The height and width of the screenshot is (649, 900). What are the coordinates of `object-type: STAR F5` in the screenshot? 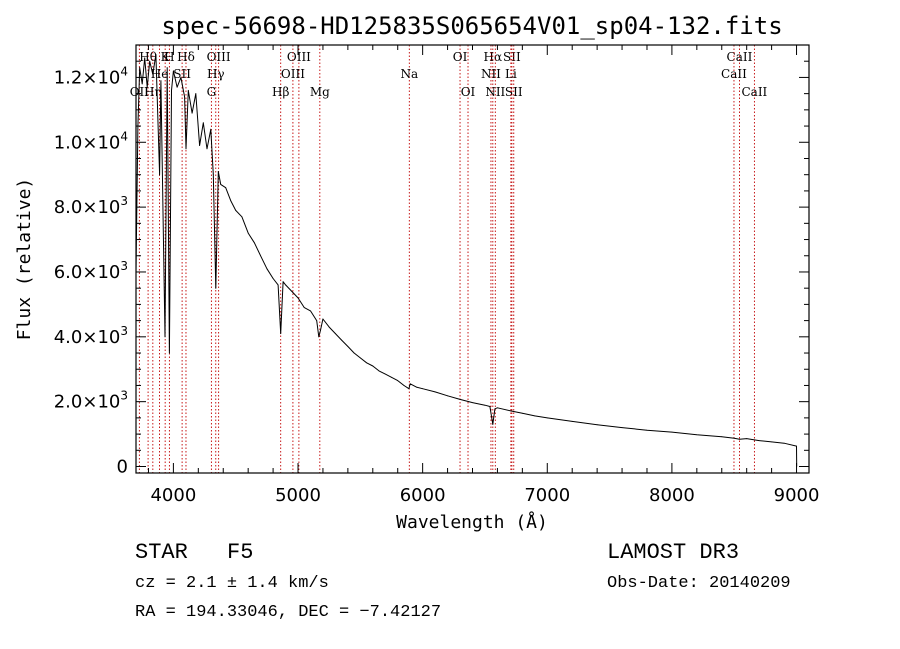 It's located at (194, 552).